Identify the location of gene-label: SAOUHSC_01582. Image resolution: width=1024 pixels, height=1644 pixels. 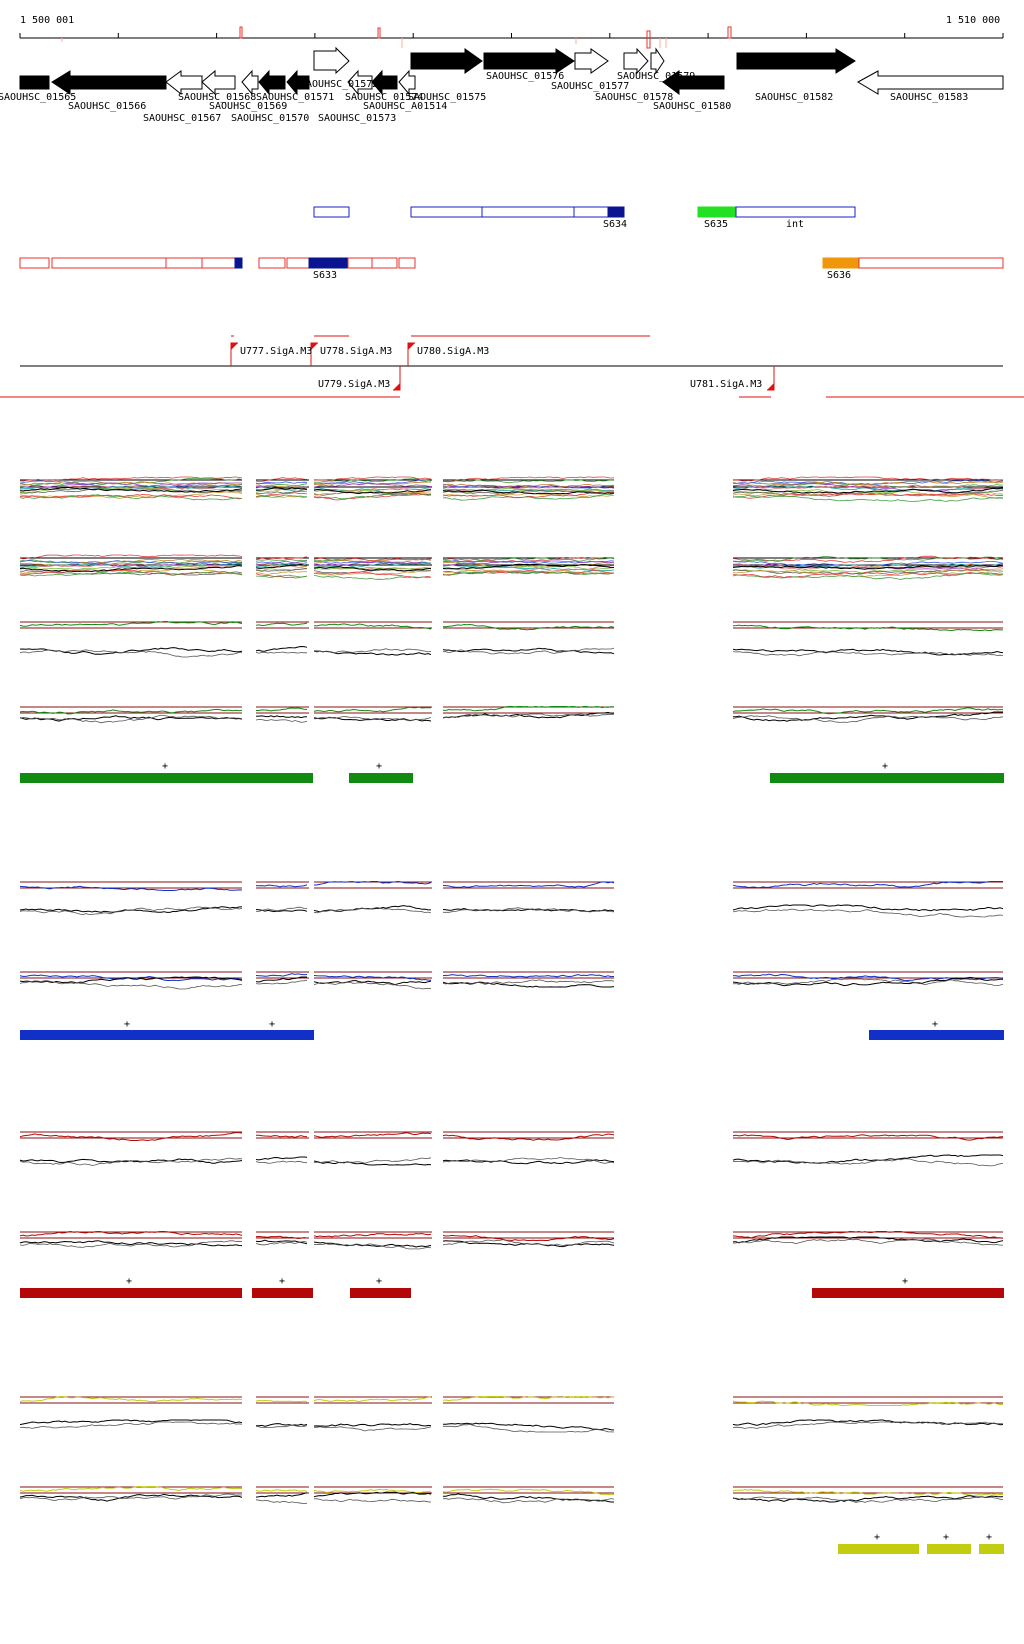
(794, 97).